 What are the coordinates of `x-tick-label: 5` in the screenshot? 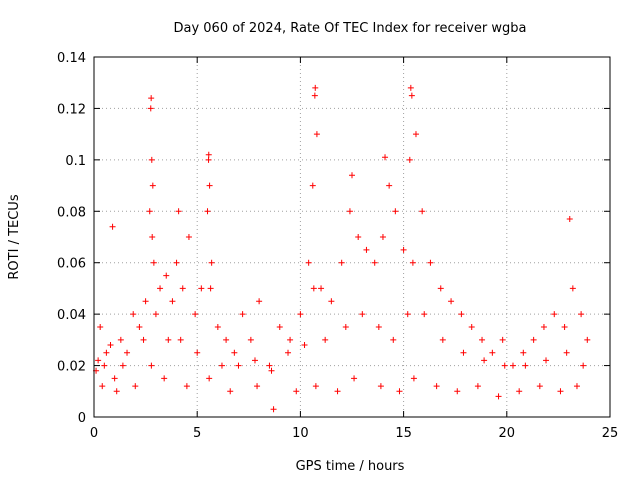 It's located at (197, 433).